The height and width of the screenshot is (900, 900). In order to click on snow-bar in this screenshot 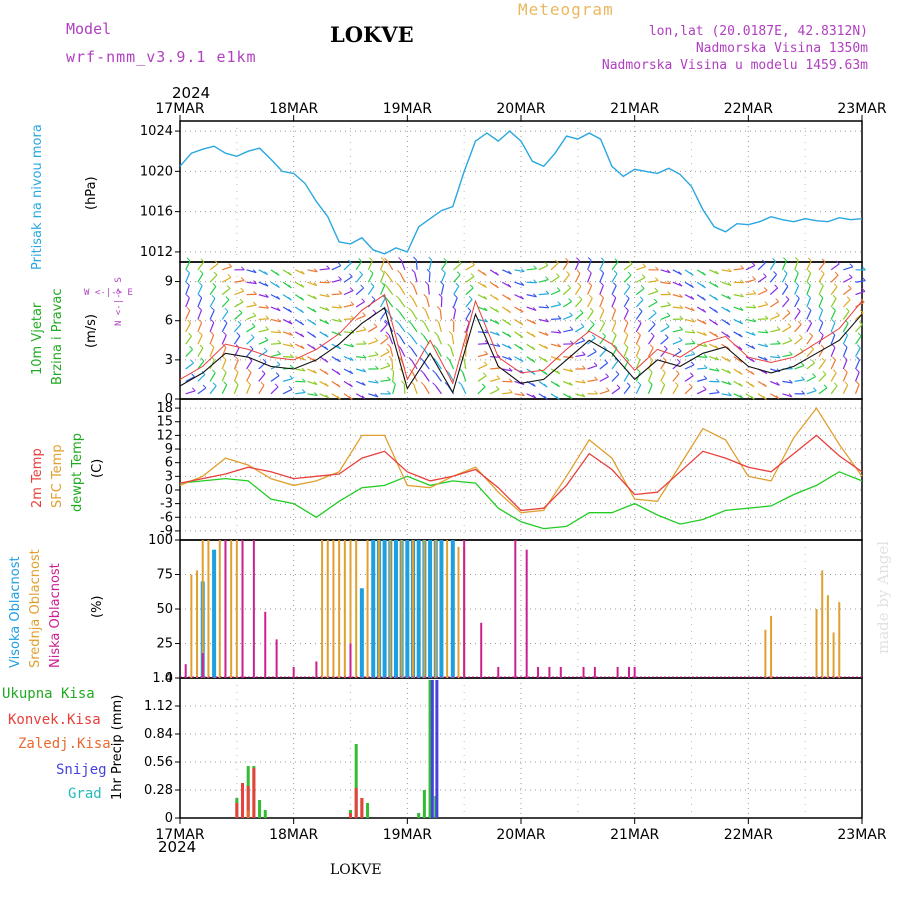, I will do `click(437, 749)`.